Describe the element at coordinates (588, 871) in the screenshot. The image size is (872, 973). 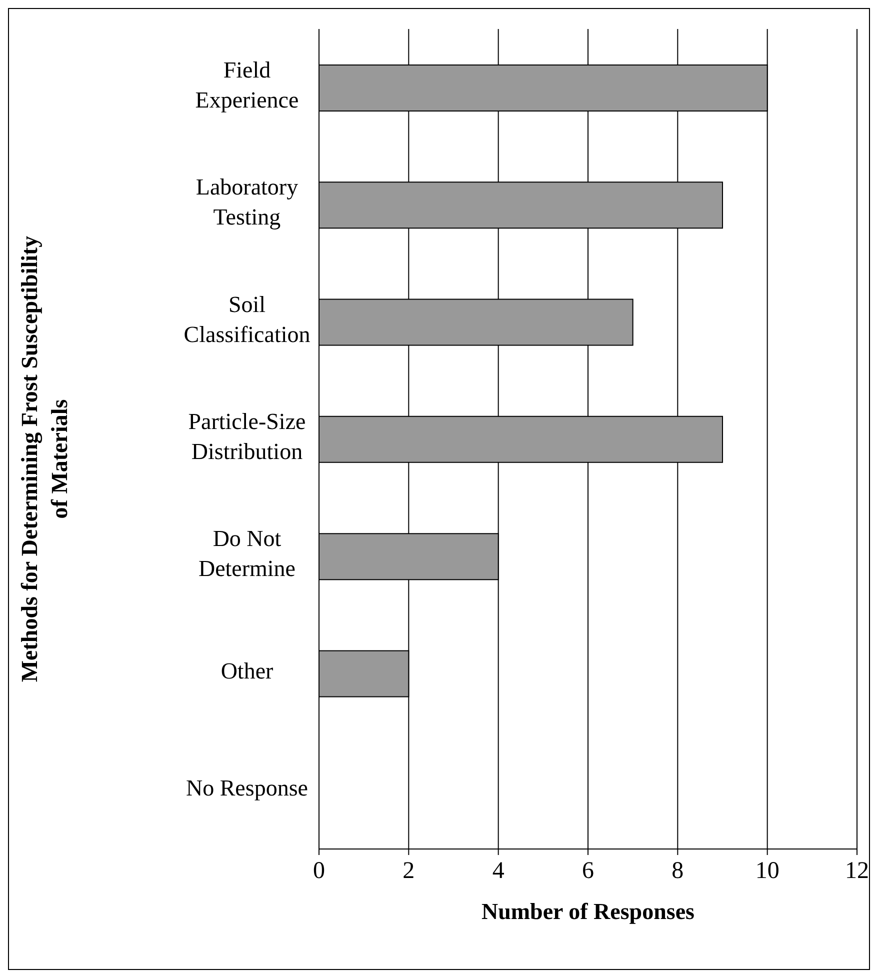
I see `x-tick-label: 6` at that location.